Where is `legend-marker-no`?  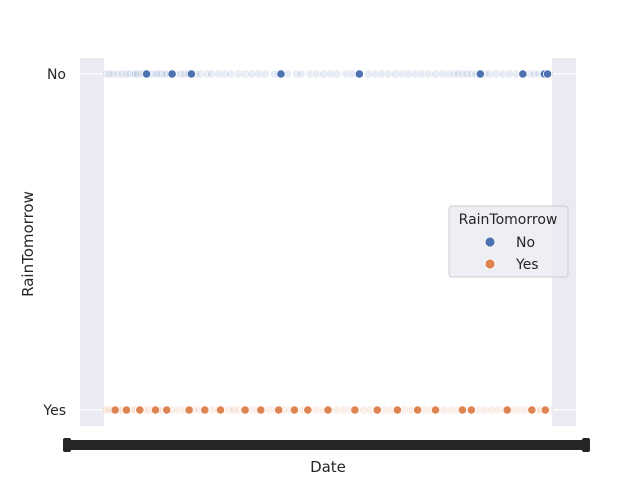 legend-marker-no is located at coordinates (490, 242).